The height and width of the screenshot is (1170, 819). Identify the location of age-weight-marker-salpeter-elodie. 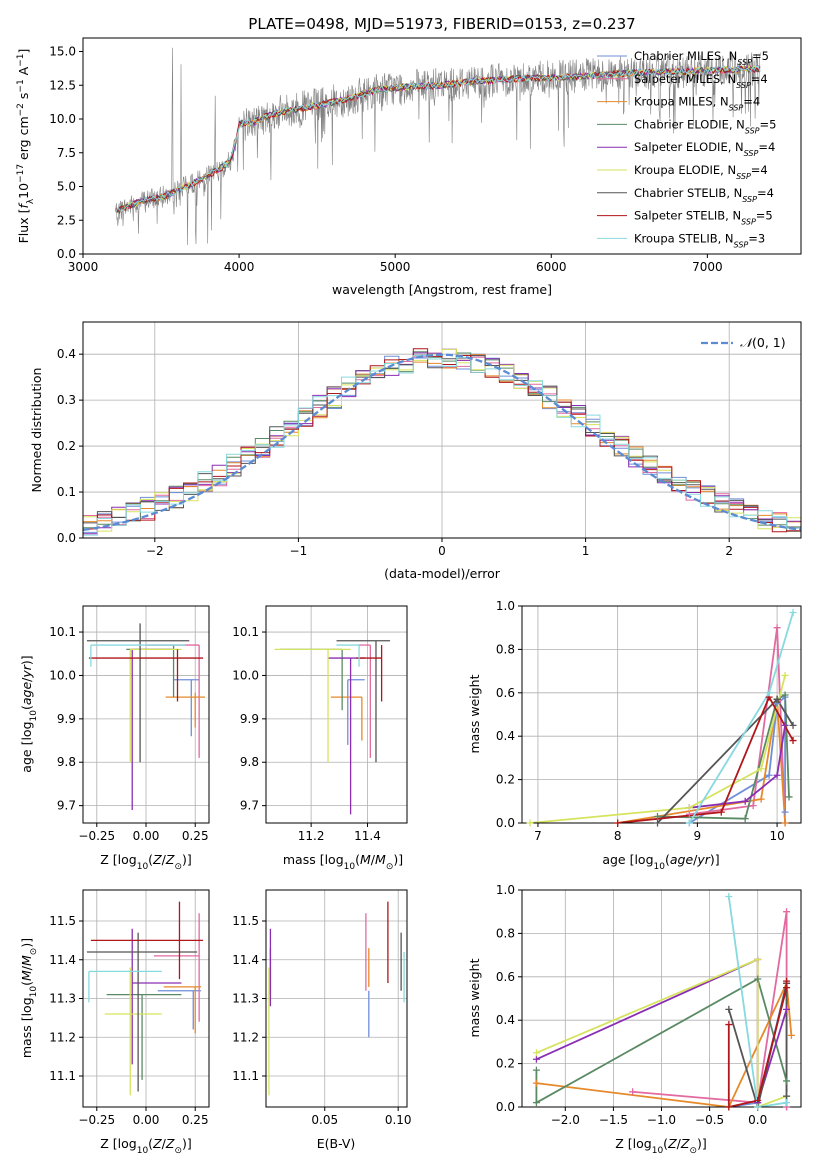
(777, 775).